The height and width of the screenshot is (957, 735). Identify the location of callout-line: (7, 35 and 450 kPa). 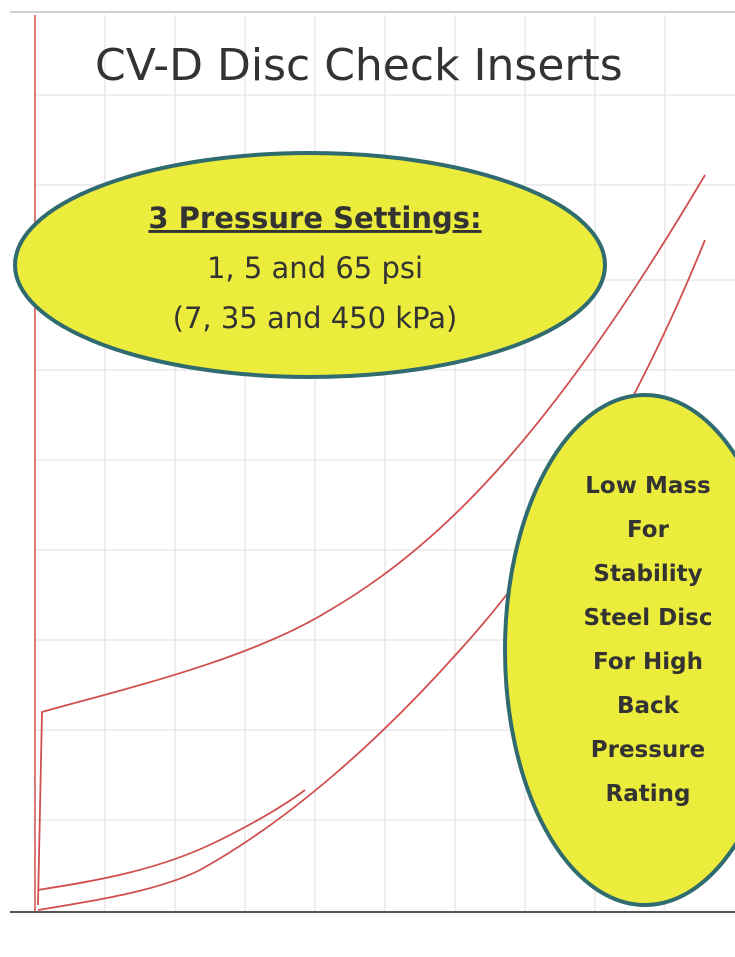
(315, 318).